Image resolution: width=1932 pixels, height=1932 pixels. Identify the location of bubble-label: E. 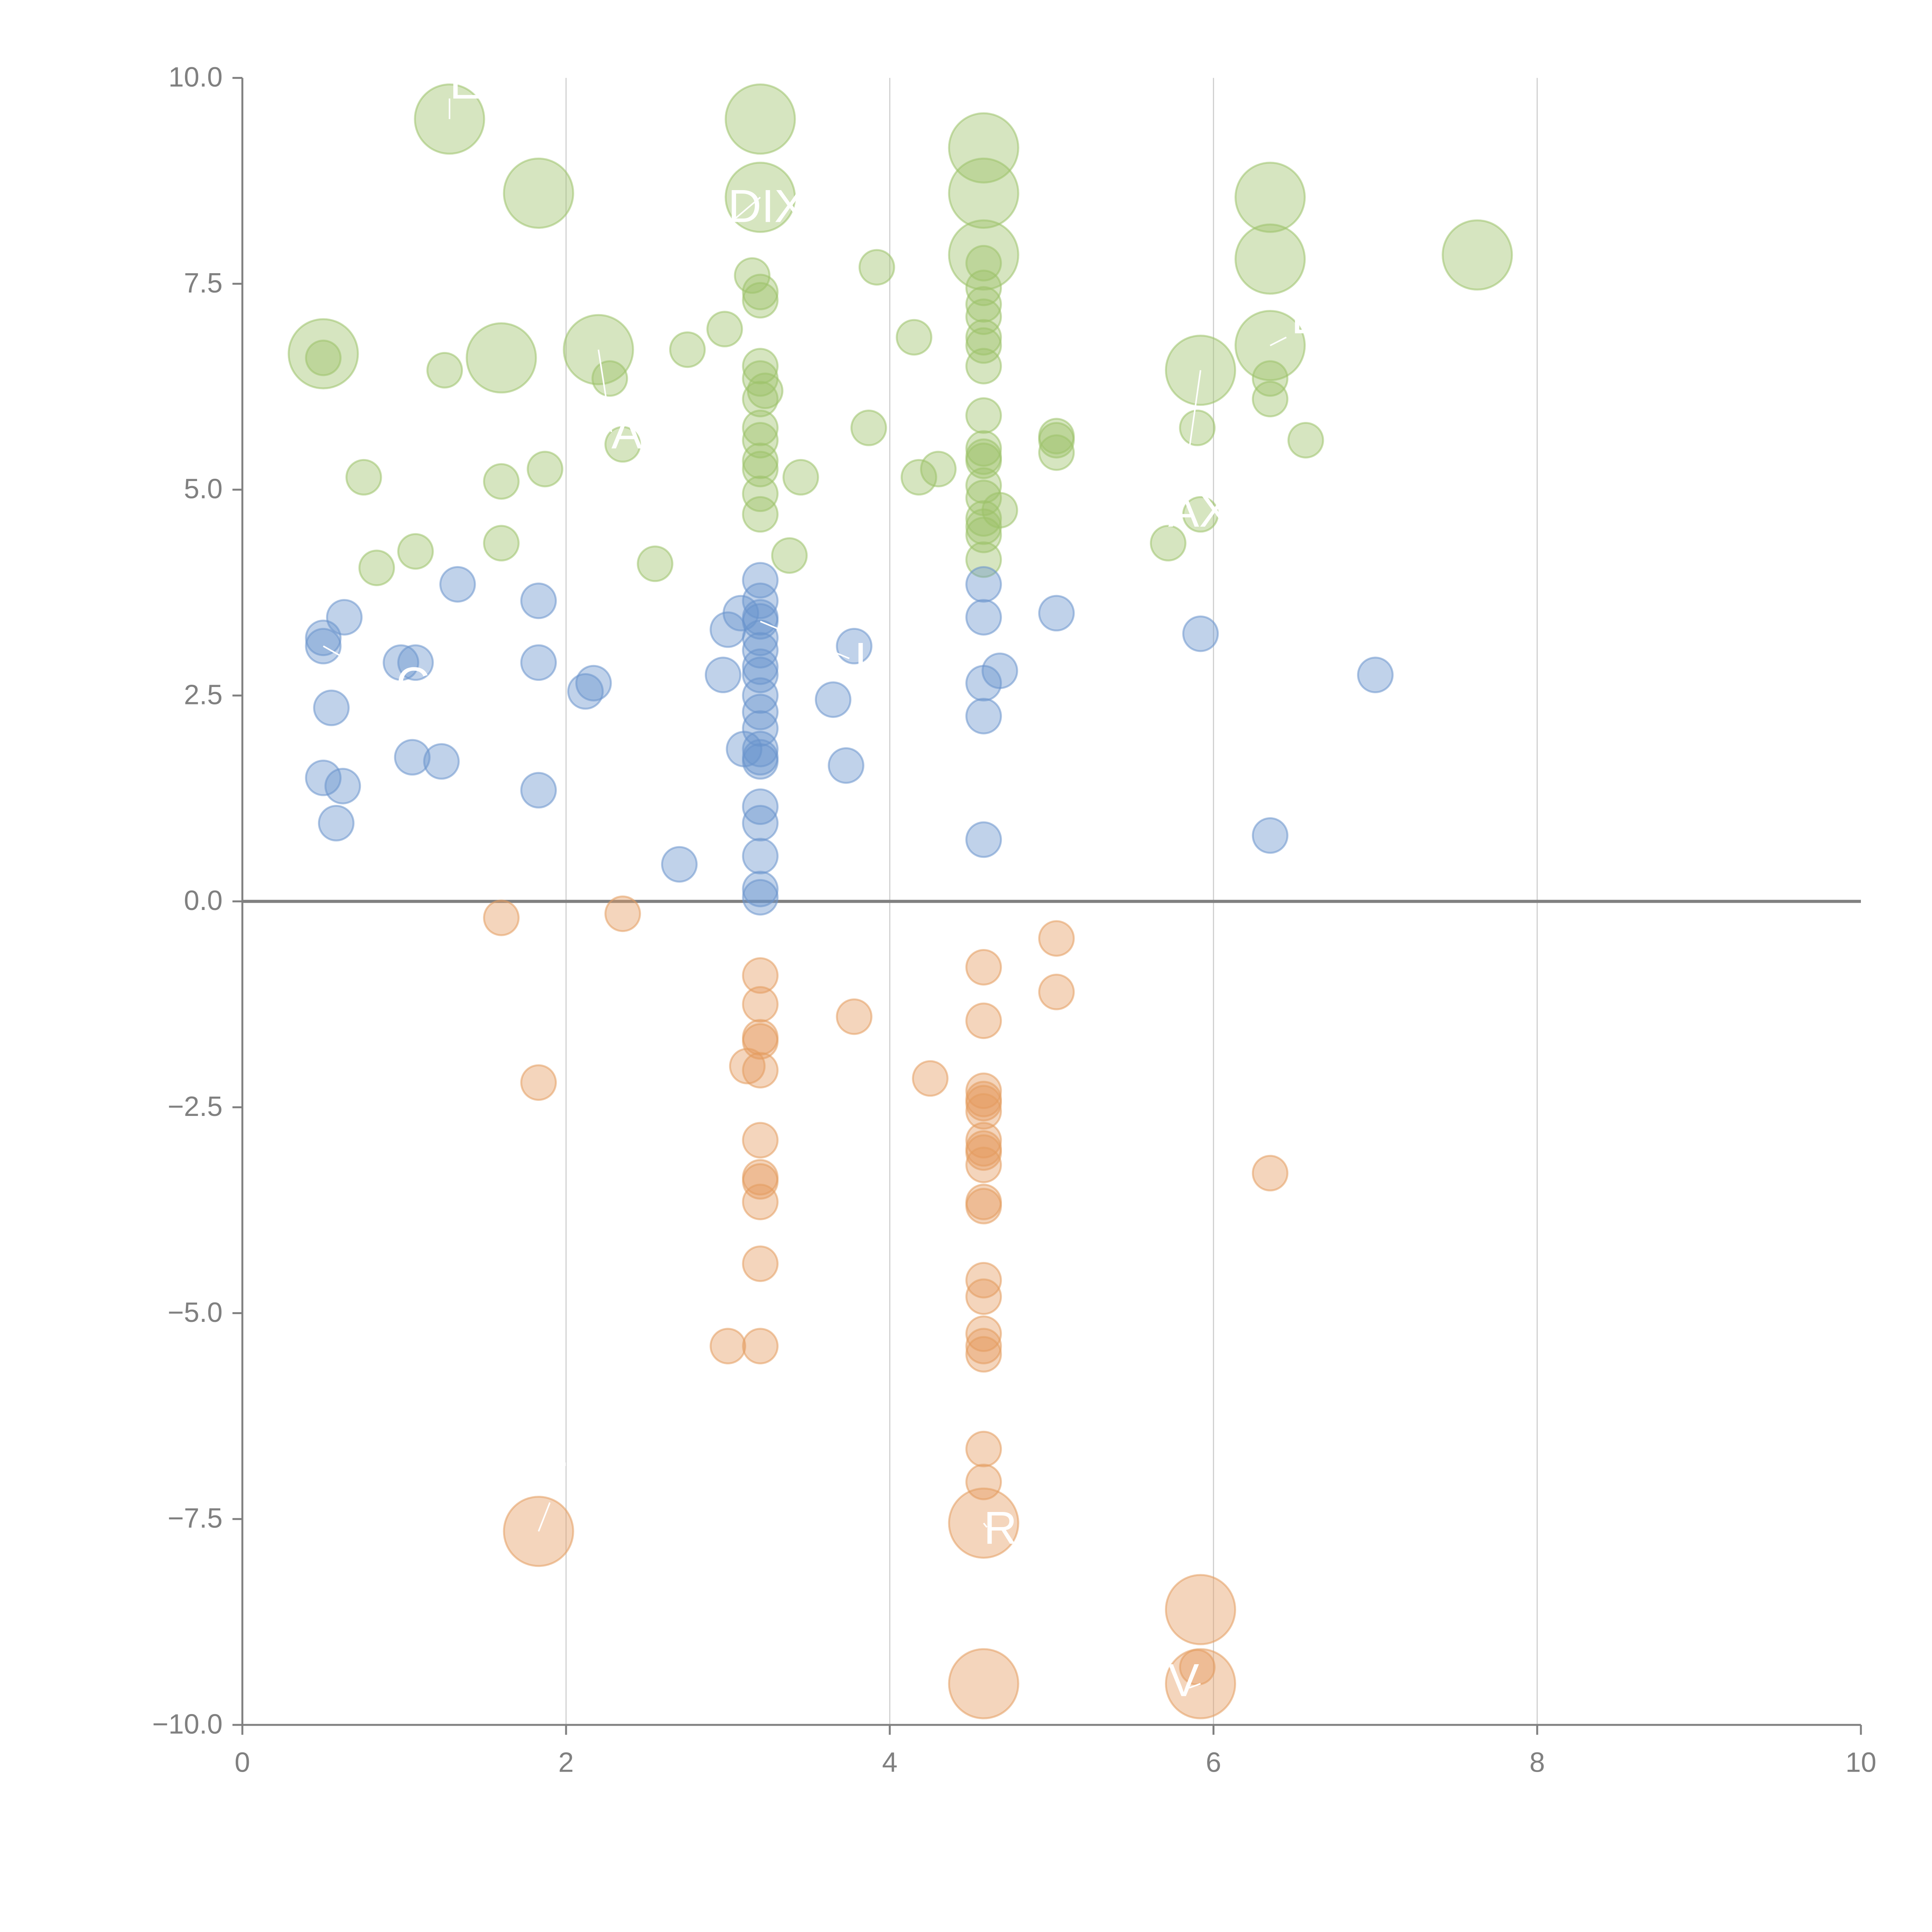
(464, 83).